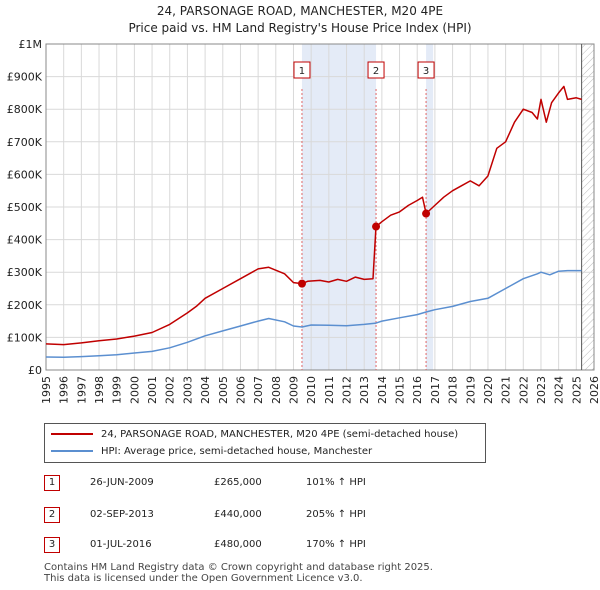 This screenshot has width=600, height=590. I want to click on x-tick-label-11: 2006, so click(240, 390).